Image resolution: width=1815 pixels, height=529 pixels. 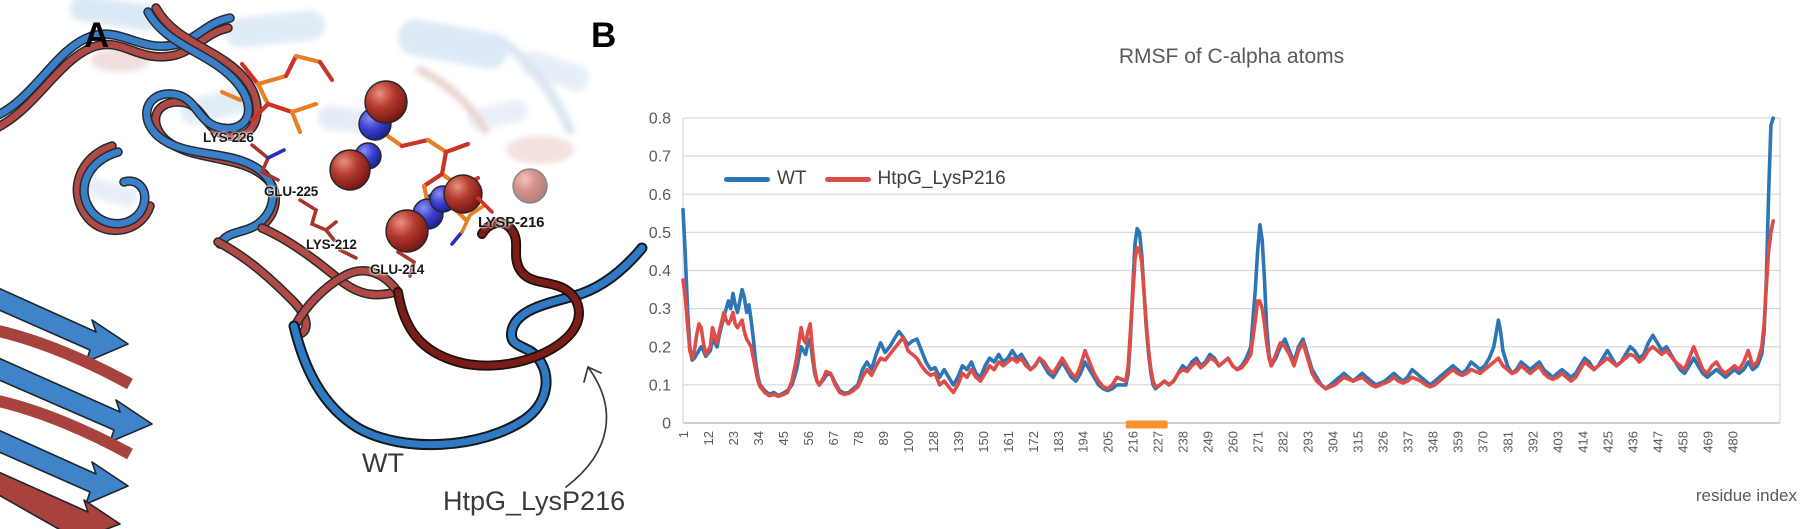 I want to click on x-tick-label: 271, so click(x=1258, y=442).